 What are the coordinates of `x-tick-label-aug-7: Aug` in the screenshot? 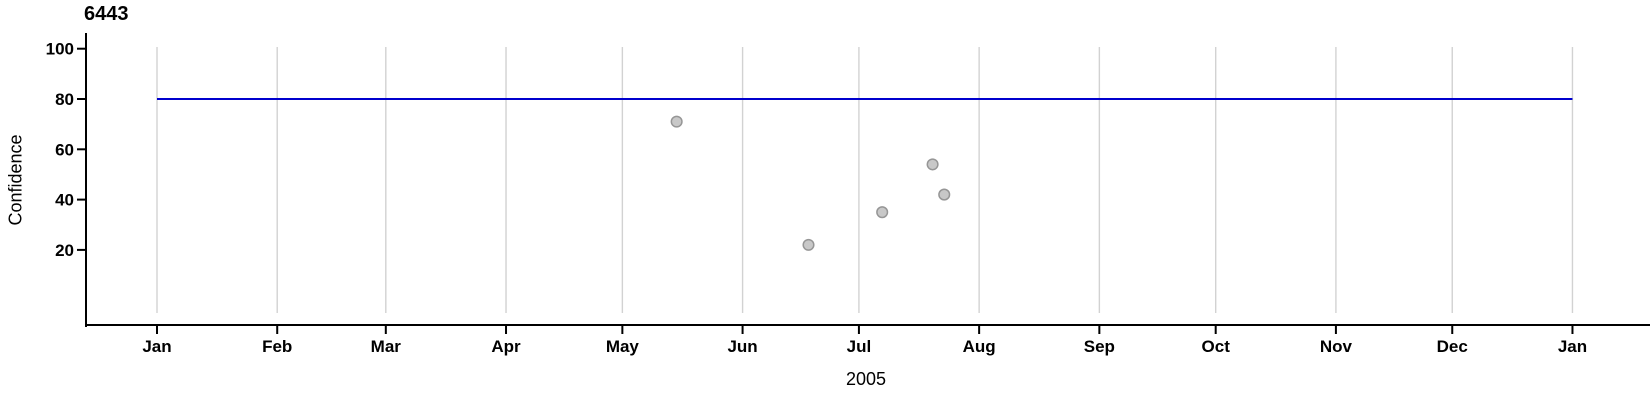 It's located at (979, 346).